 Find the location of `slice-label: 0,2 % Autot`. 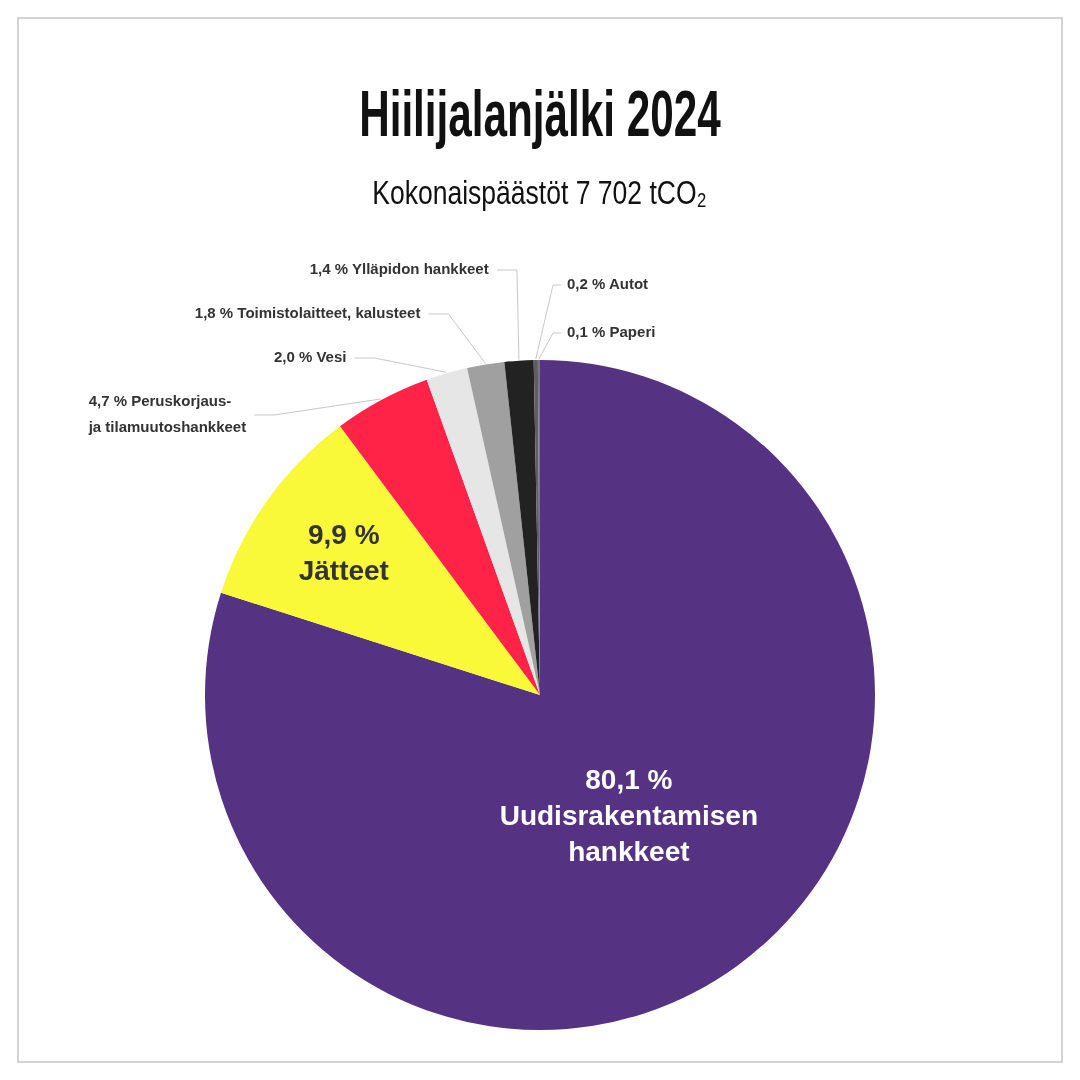

slice-label: 0,2 % Autot is located at coordinates (608, 284).